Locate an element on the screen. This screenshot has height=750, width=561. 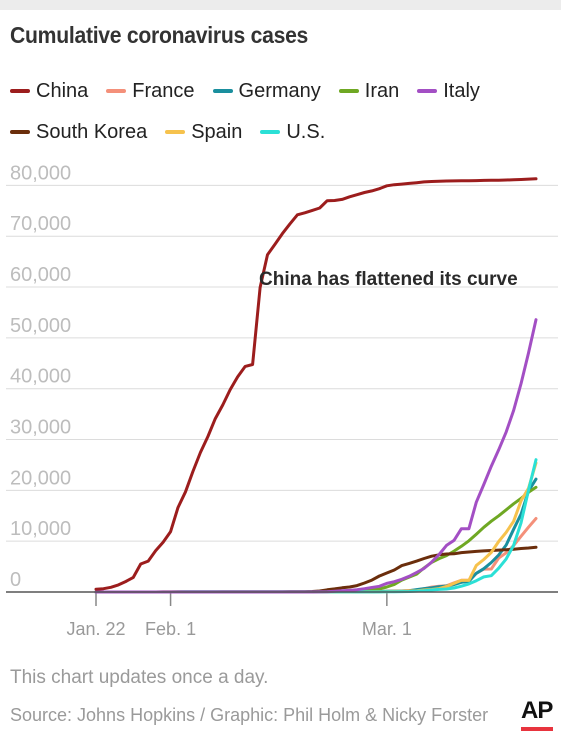
x-tick-label: Jan. 22 is located at coordinates (95, 629).